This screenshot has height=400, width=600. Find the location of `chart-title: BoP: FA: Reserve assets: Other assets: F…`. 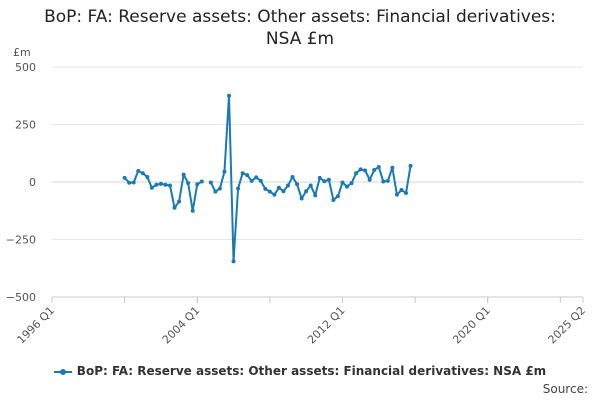

chart-title: BoP: FA: Reserve assets: Other assets: F… is located at coordinates (300, 28).